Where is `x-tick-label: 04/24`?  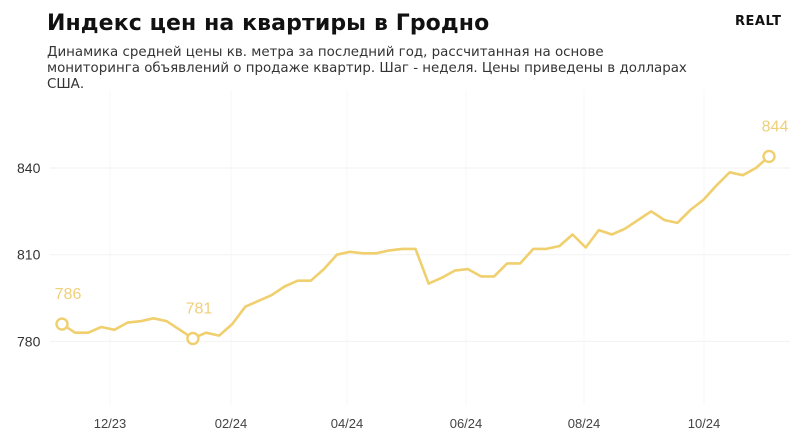 x-tick-label: 04/24 is located at coordinates (347, 423).